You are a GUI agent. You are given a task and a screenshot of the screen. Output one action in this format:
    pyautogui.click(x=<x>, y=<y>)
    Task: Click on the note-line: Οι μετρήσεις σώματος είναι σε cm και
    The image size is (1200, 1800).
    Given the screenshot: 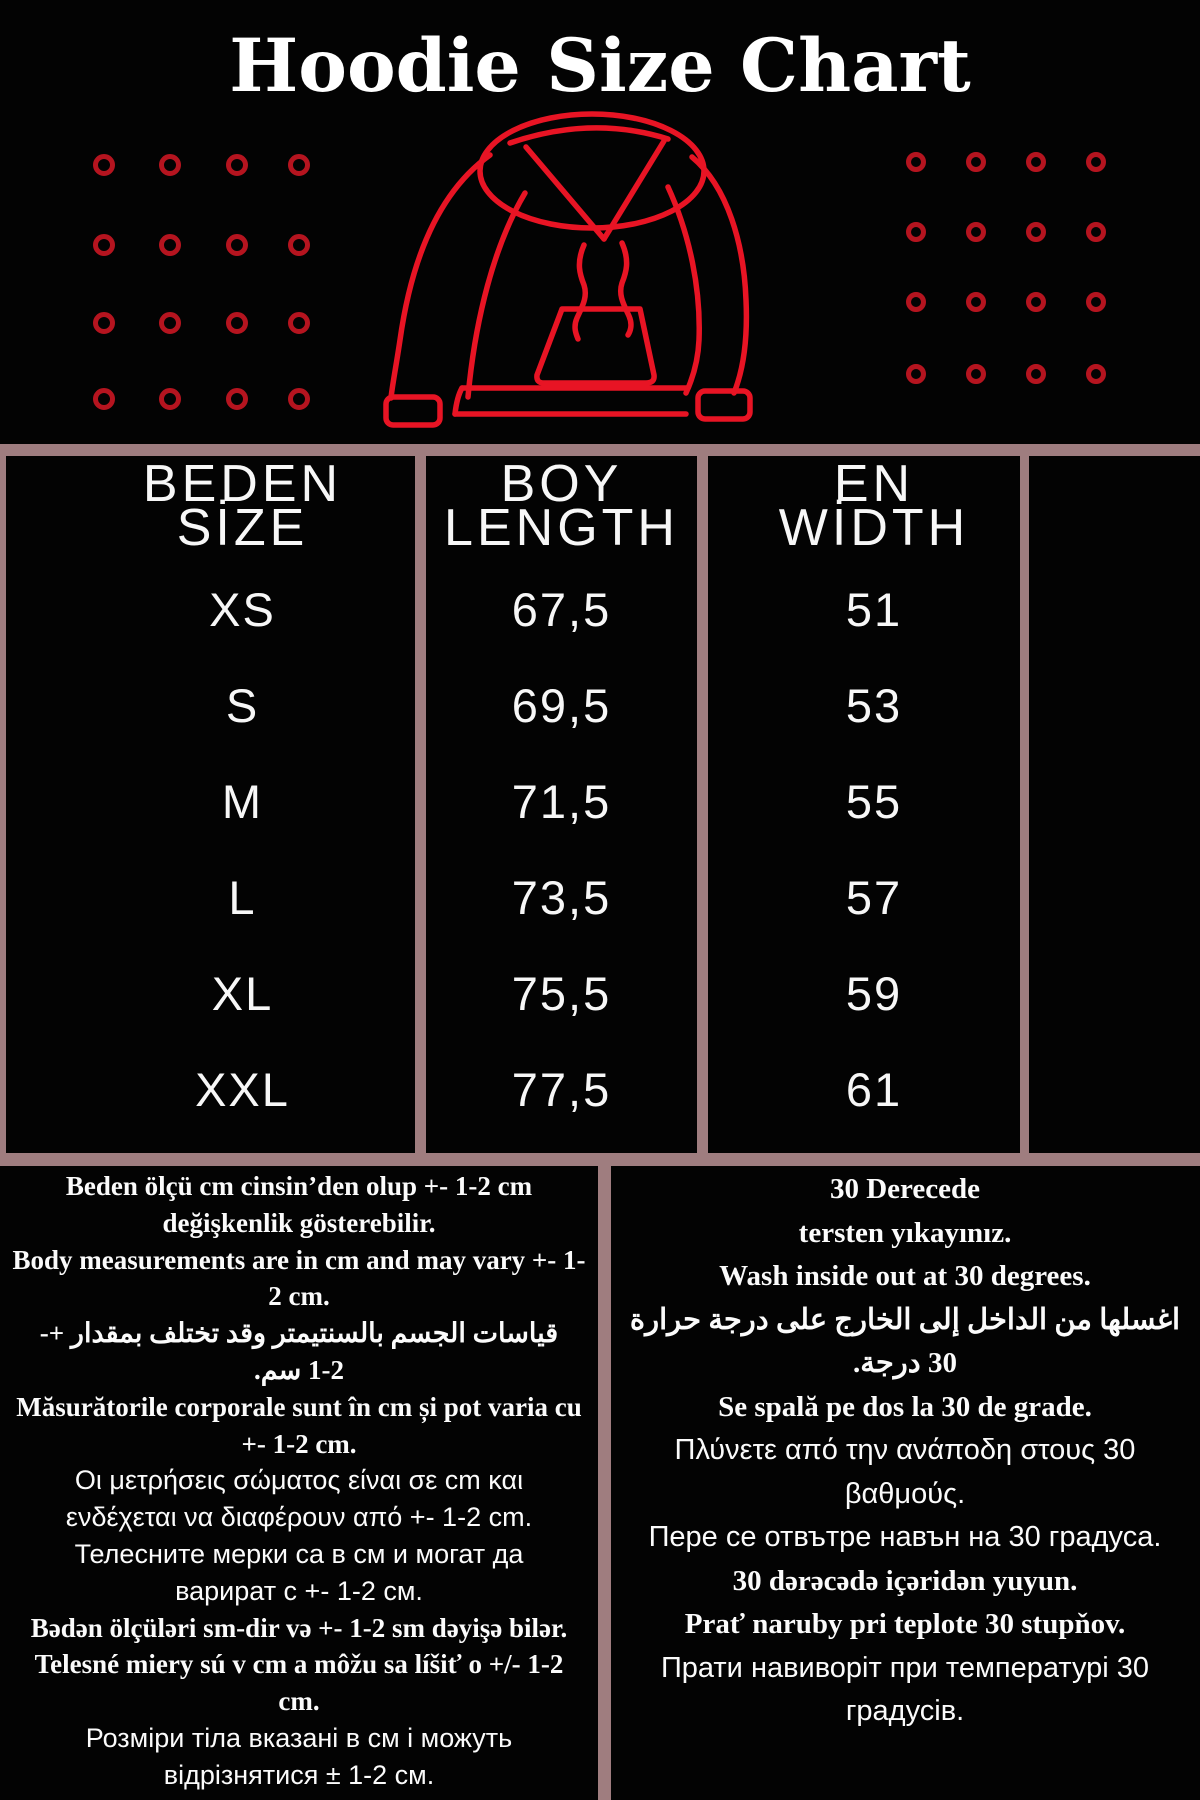 What is the action you would take?
    pyautogui.click(x=299, y=1480)
    